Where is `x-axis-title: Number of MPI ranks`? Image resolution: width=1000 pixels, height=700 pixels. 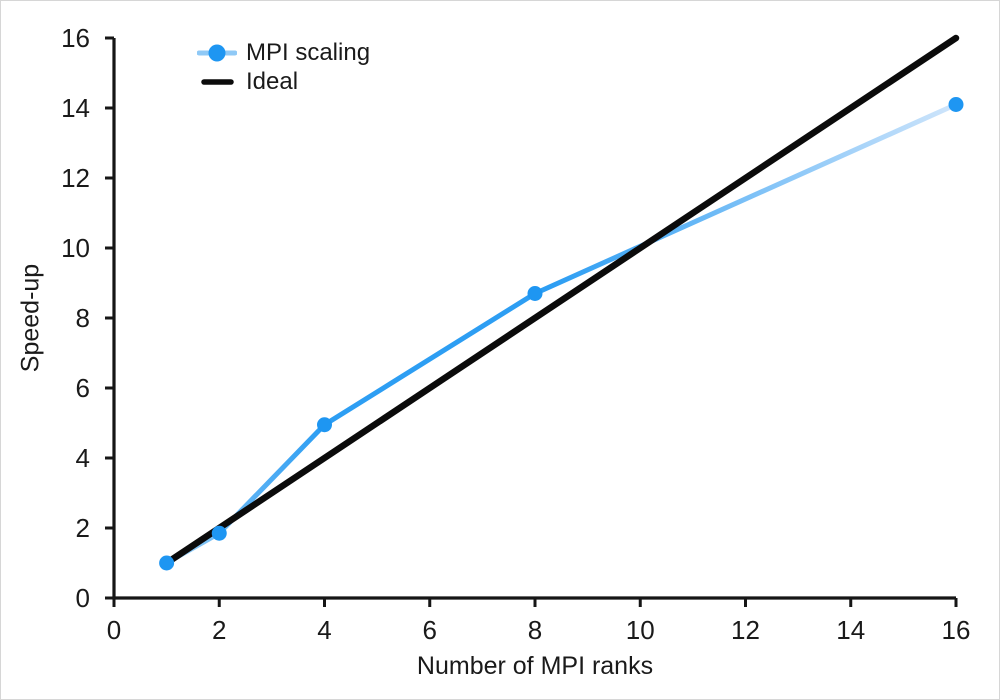 x-axis-title: Number of MPI ranks is located at coordinates (535, 666).